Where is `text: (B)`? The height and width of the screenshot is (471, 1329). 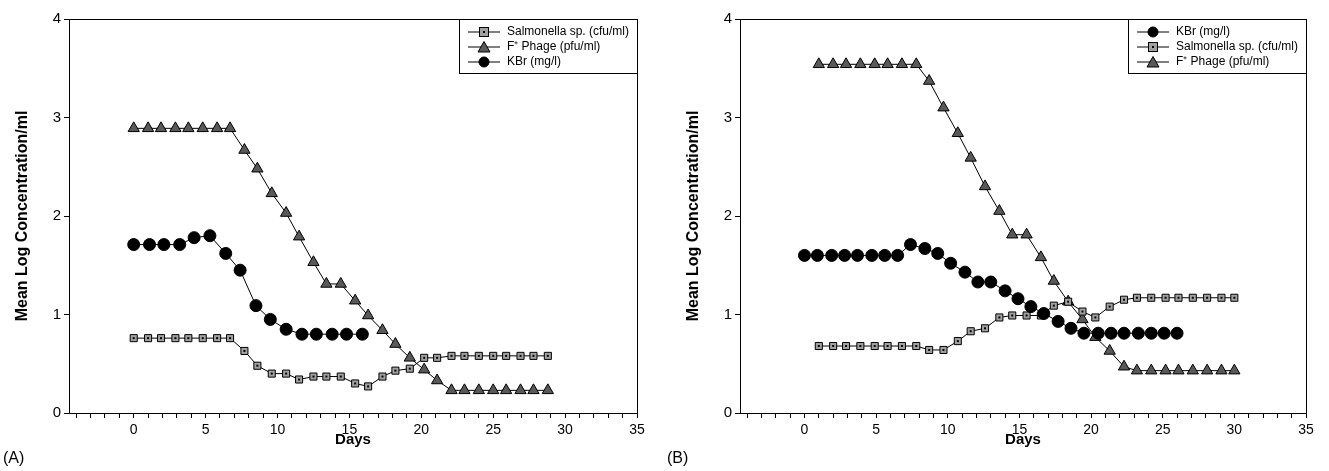 text: (B) is located at coordinates (678, 458).